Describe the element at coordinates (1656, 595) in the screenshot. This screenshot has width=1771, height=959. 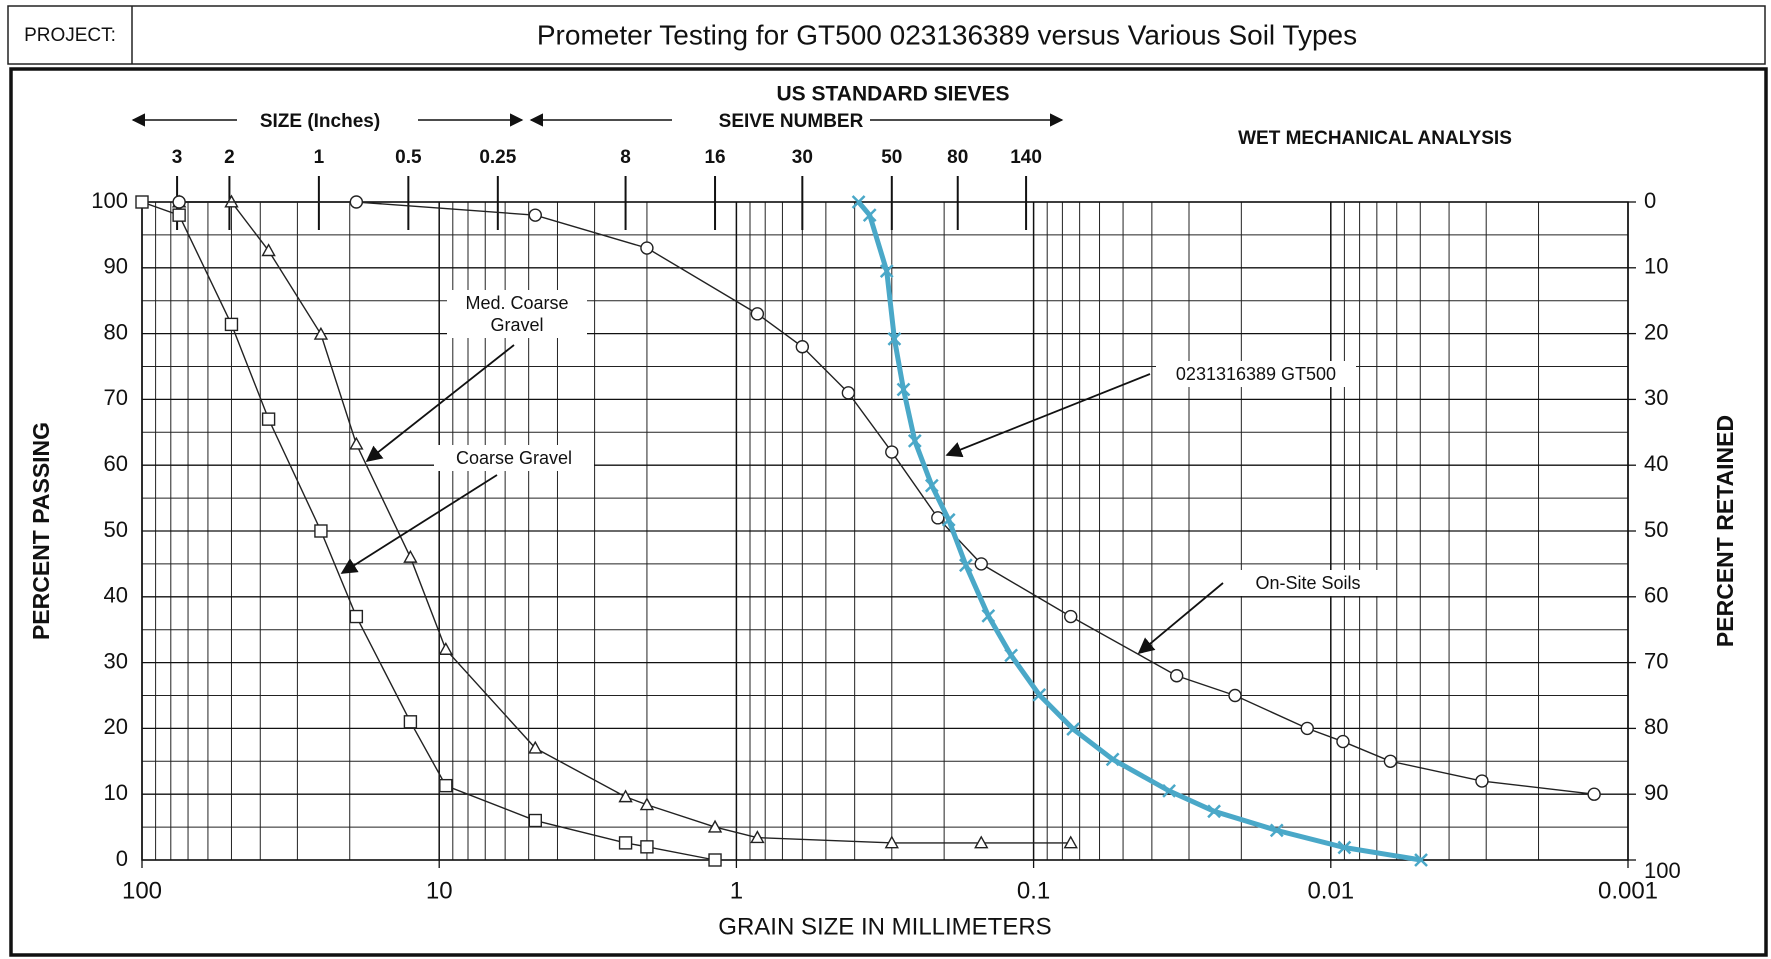
I see `y2-tick-label: 60` at that location.